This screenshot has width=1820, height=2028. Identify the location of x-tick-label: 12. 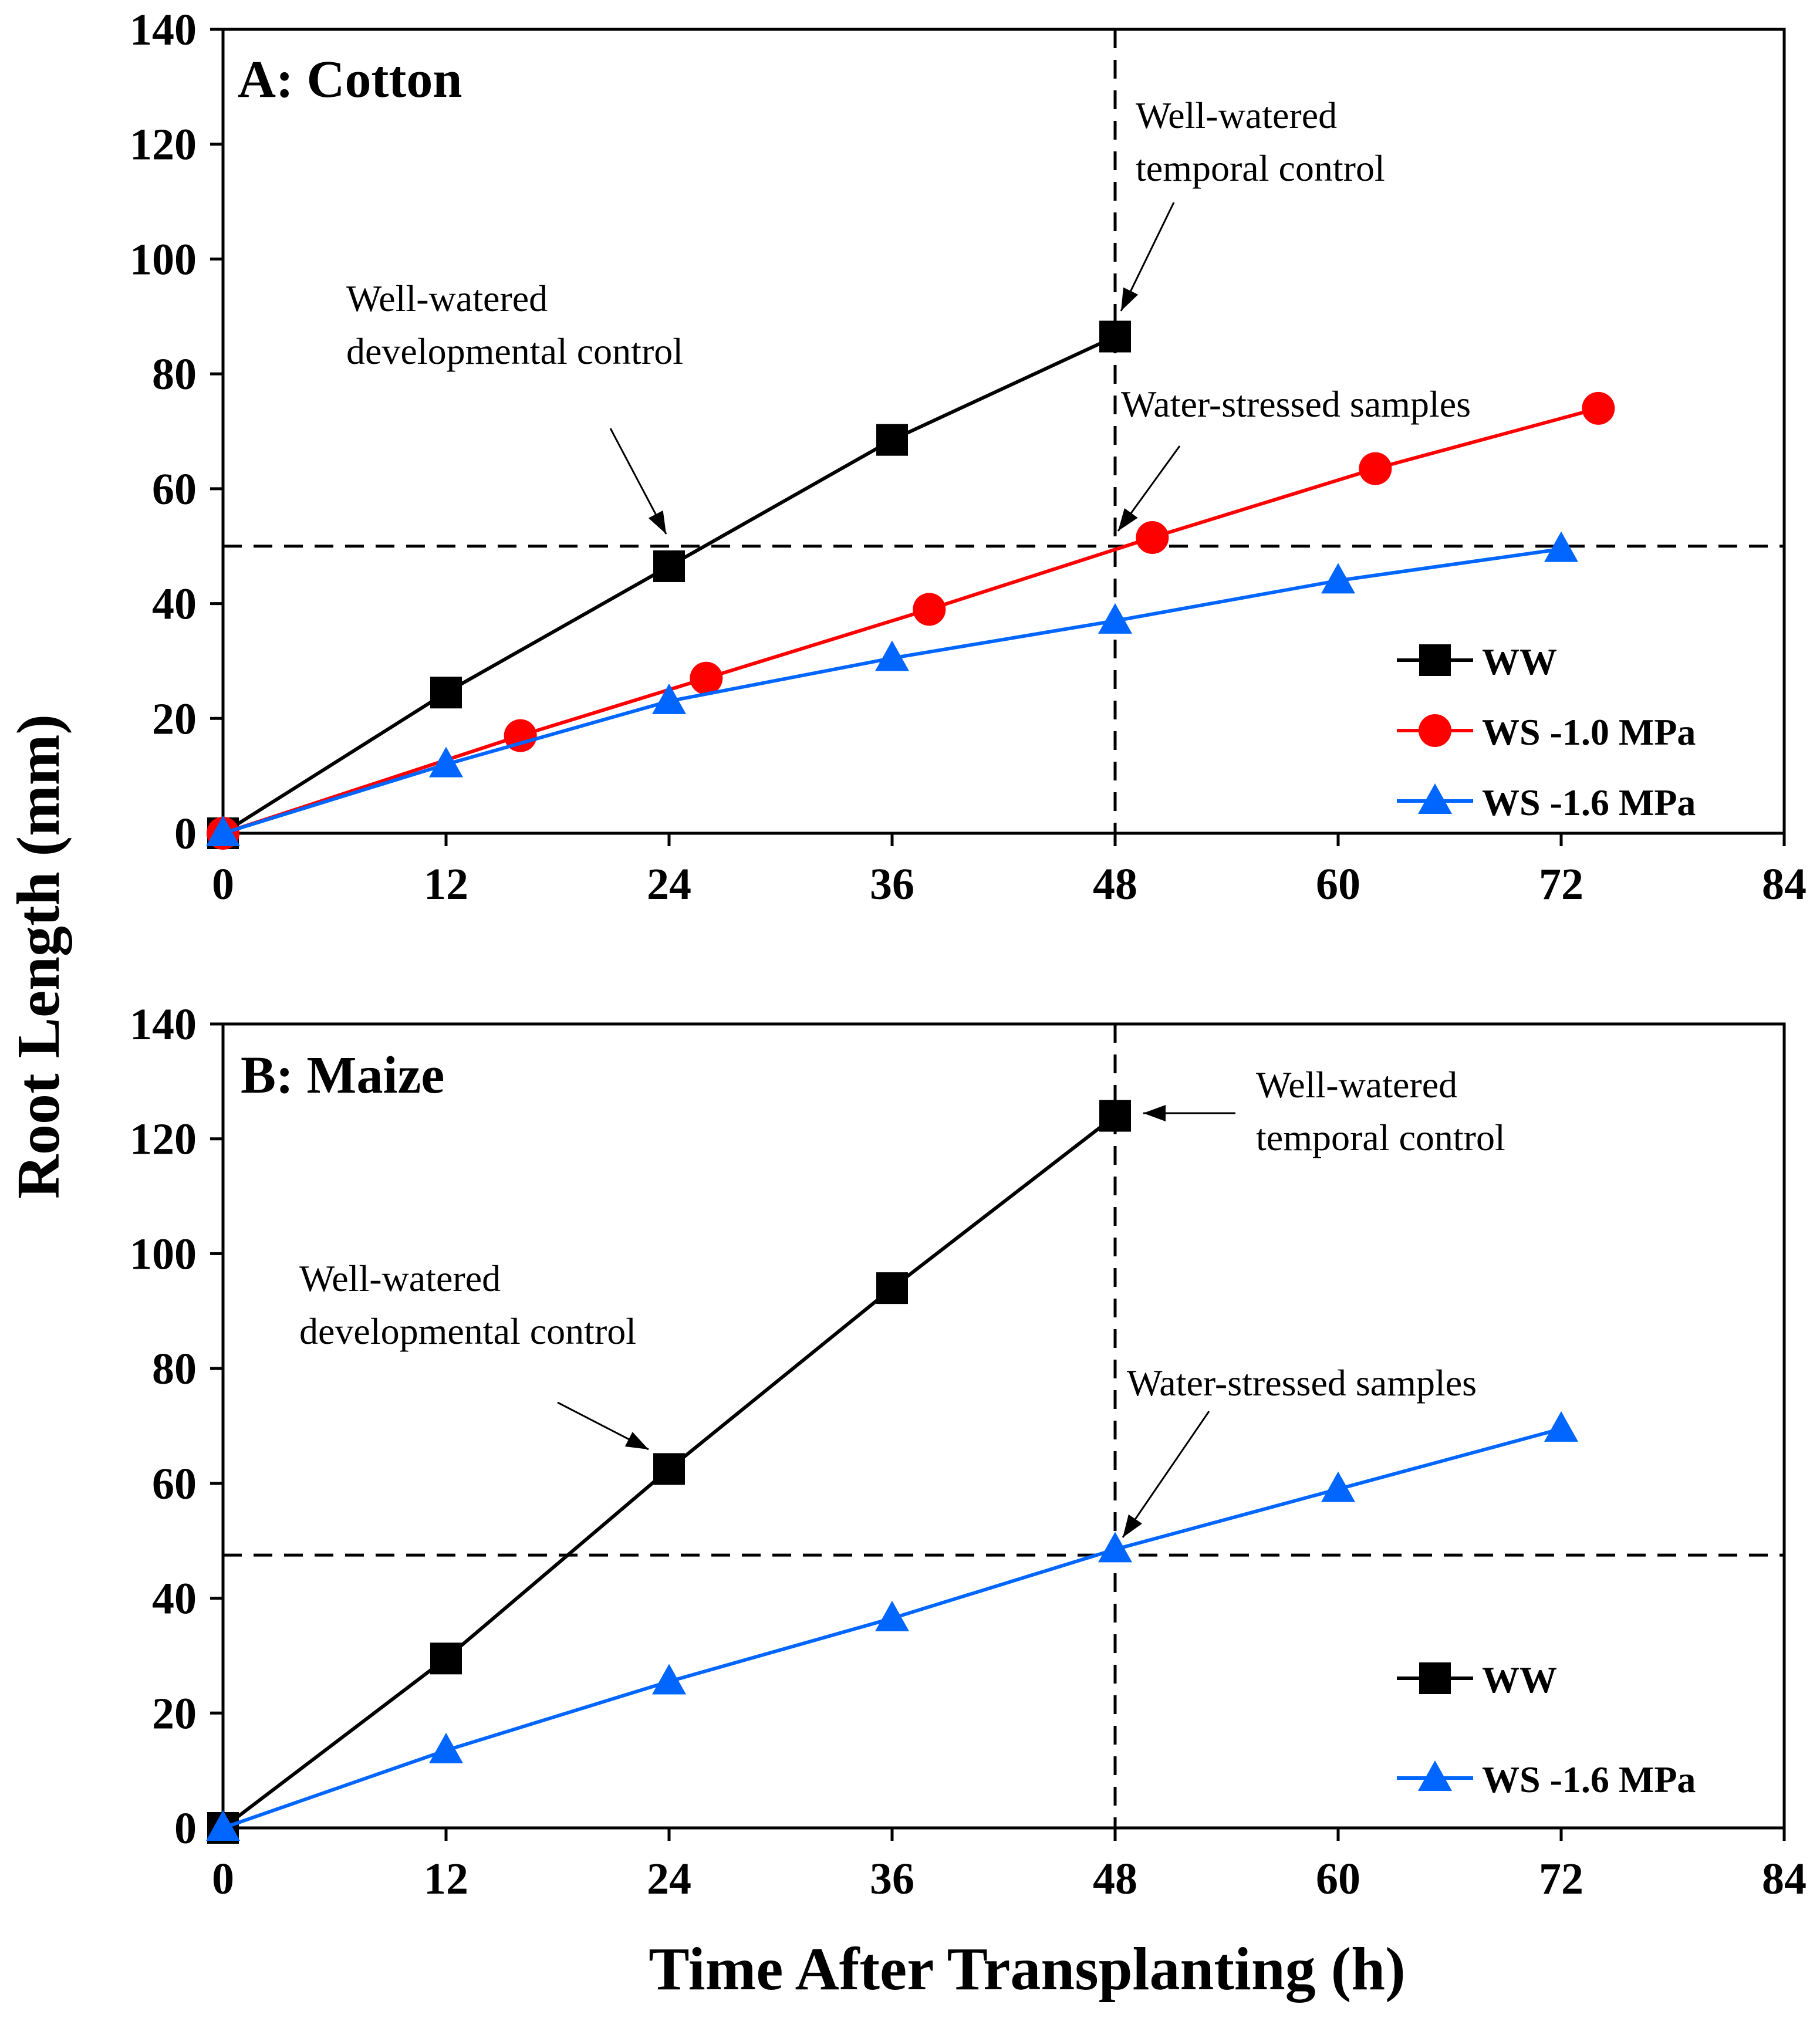
(446, 885).